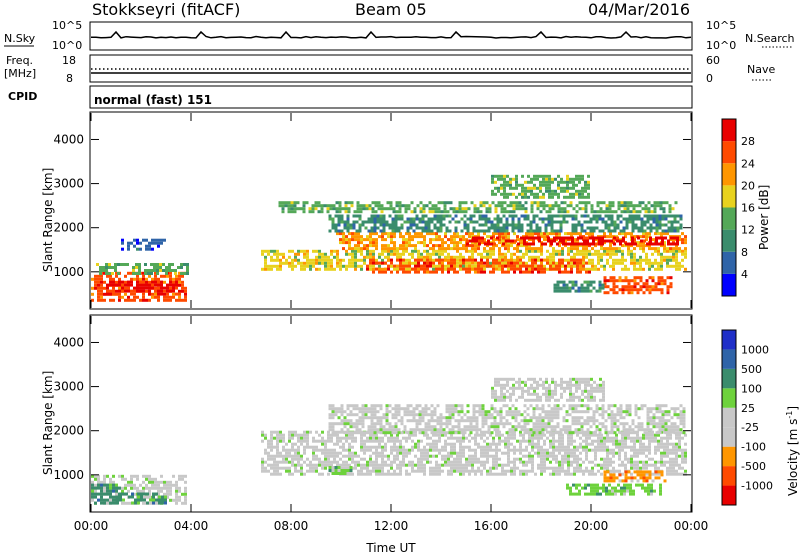 The height and width of the screenshot is (554, 800). I want to click on freq-panel, so click(391, 68).